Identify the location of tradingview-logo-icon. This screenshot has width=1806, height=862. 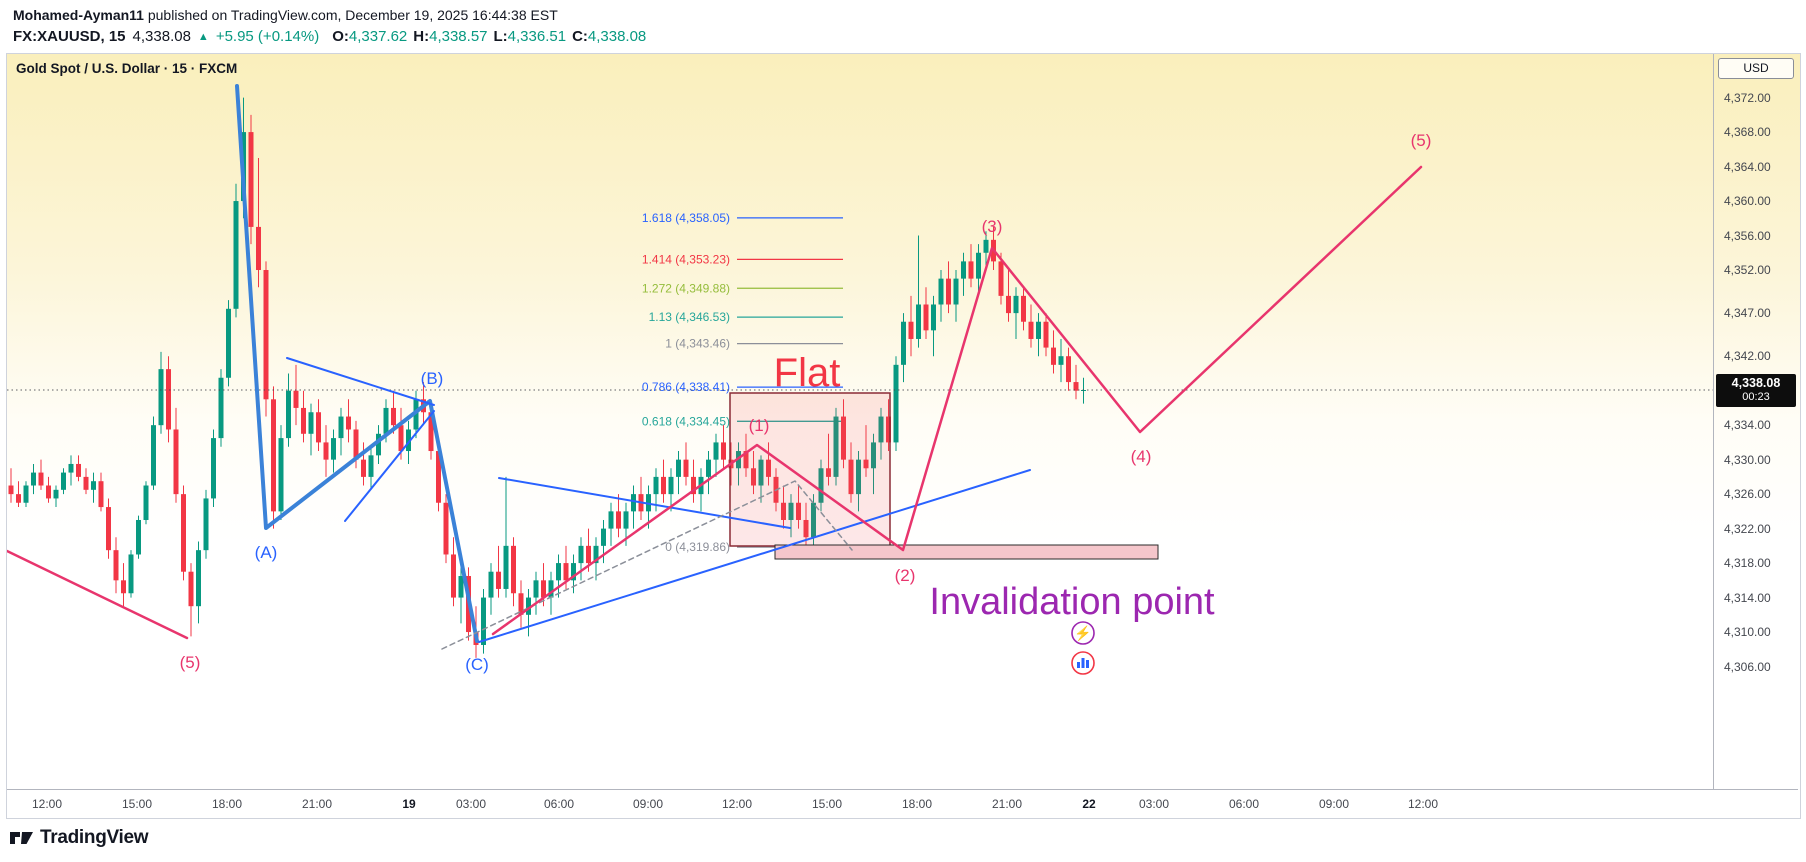
(22, 838).